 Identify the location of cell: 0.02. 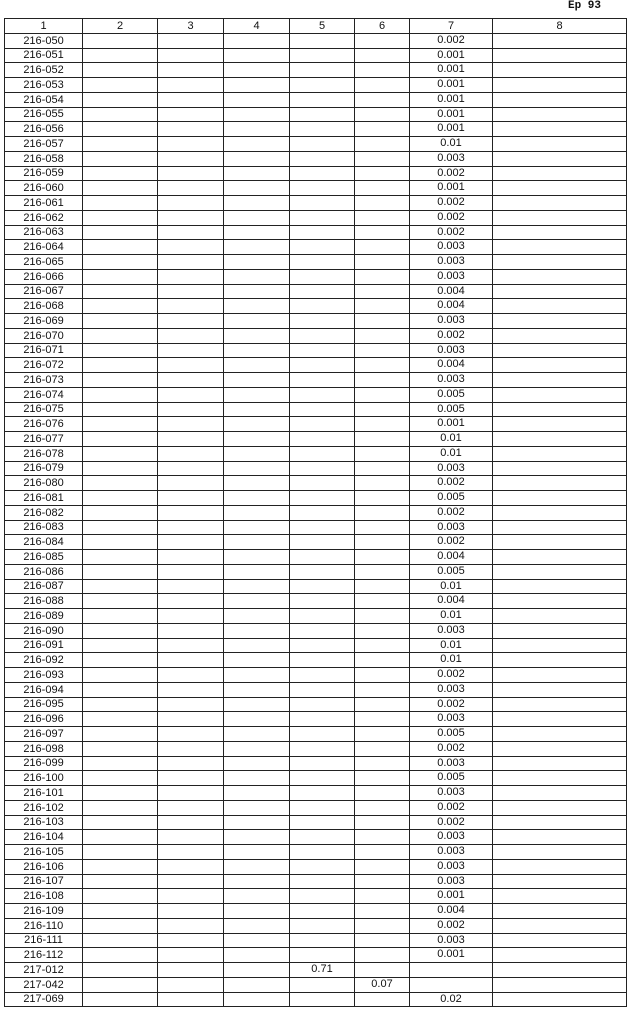
(451, 999).